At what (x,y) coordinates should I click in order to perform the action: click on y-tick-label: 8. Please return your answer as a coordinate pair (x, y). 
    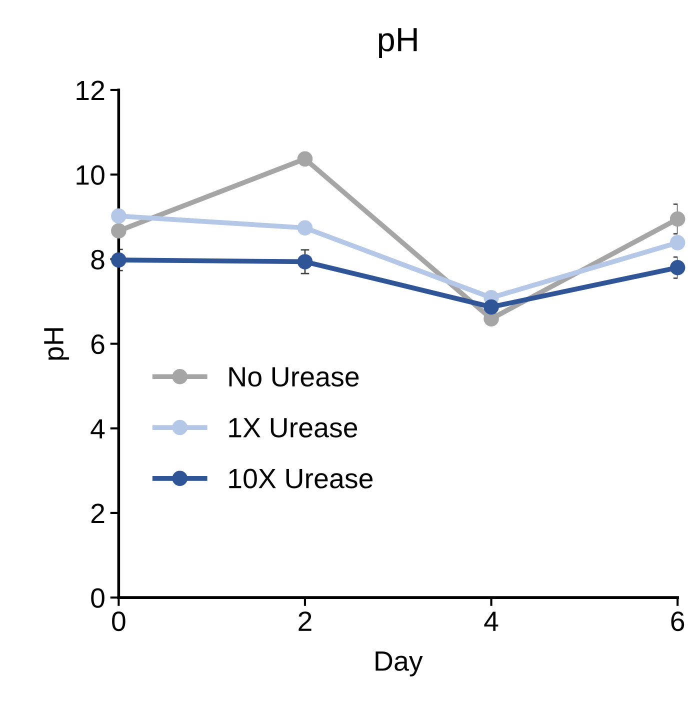
    Looking at the image, I should click on (97, 260).